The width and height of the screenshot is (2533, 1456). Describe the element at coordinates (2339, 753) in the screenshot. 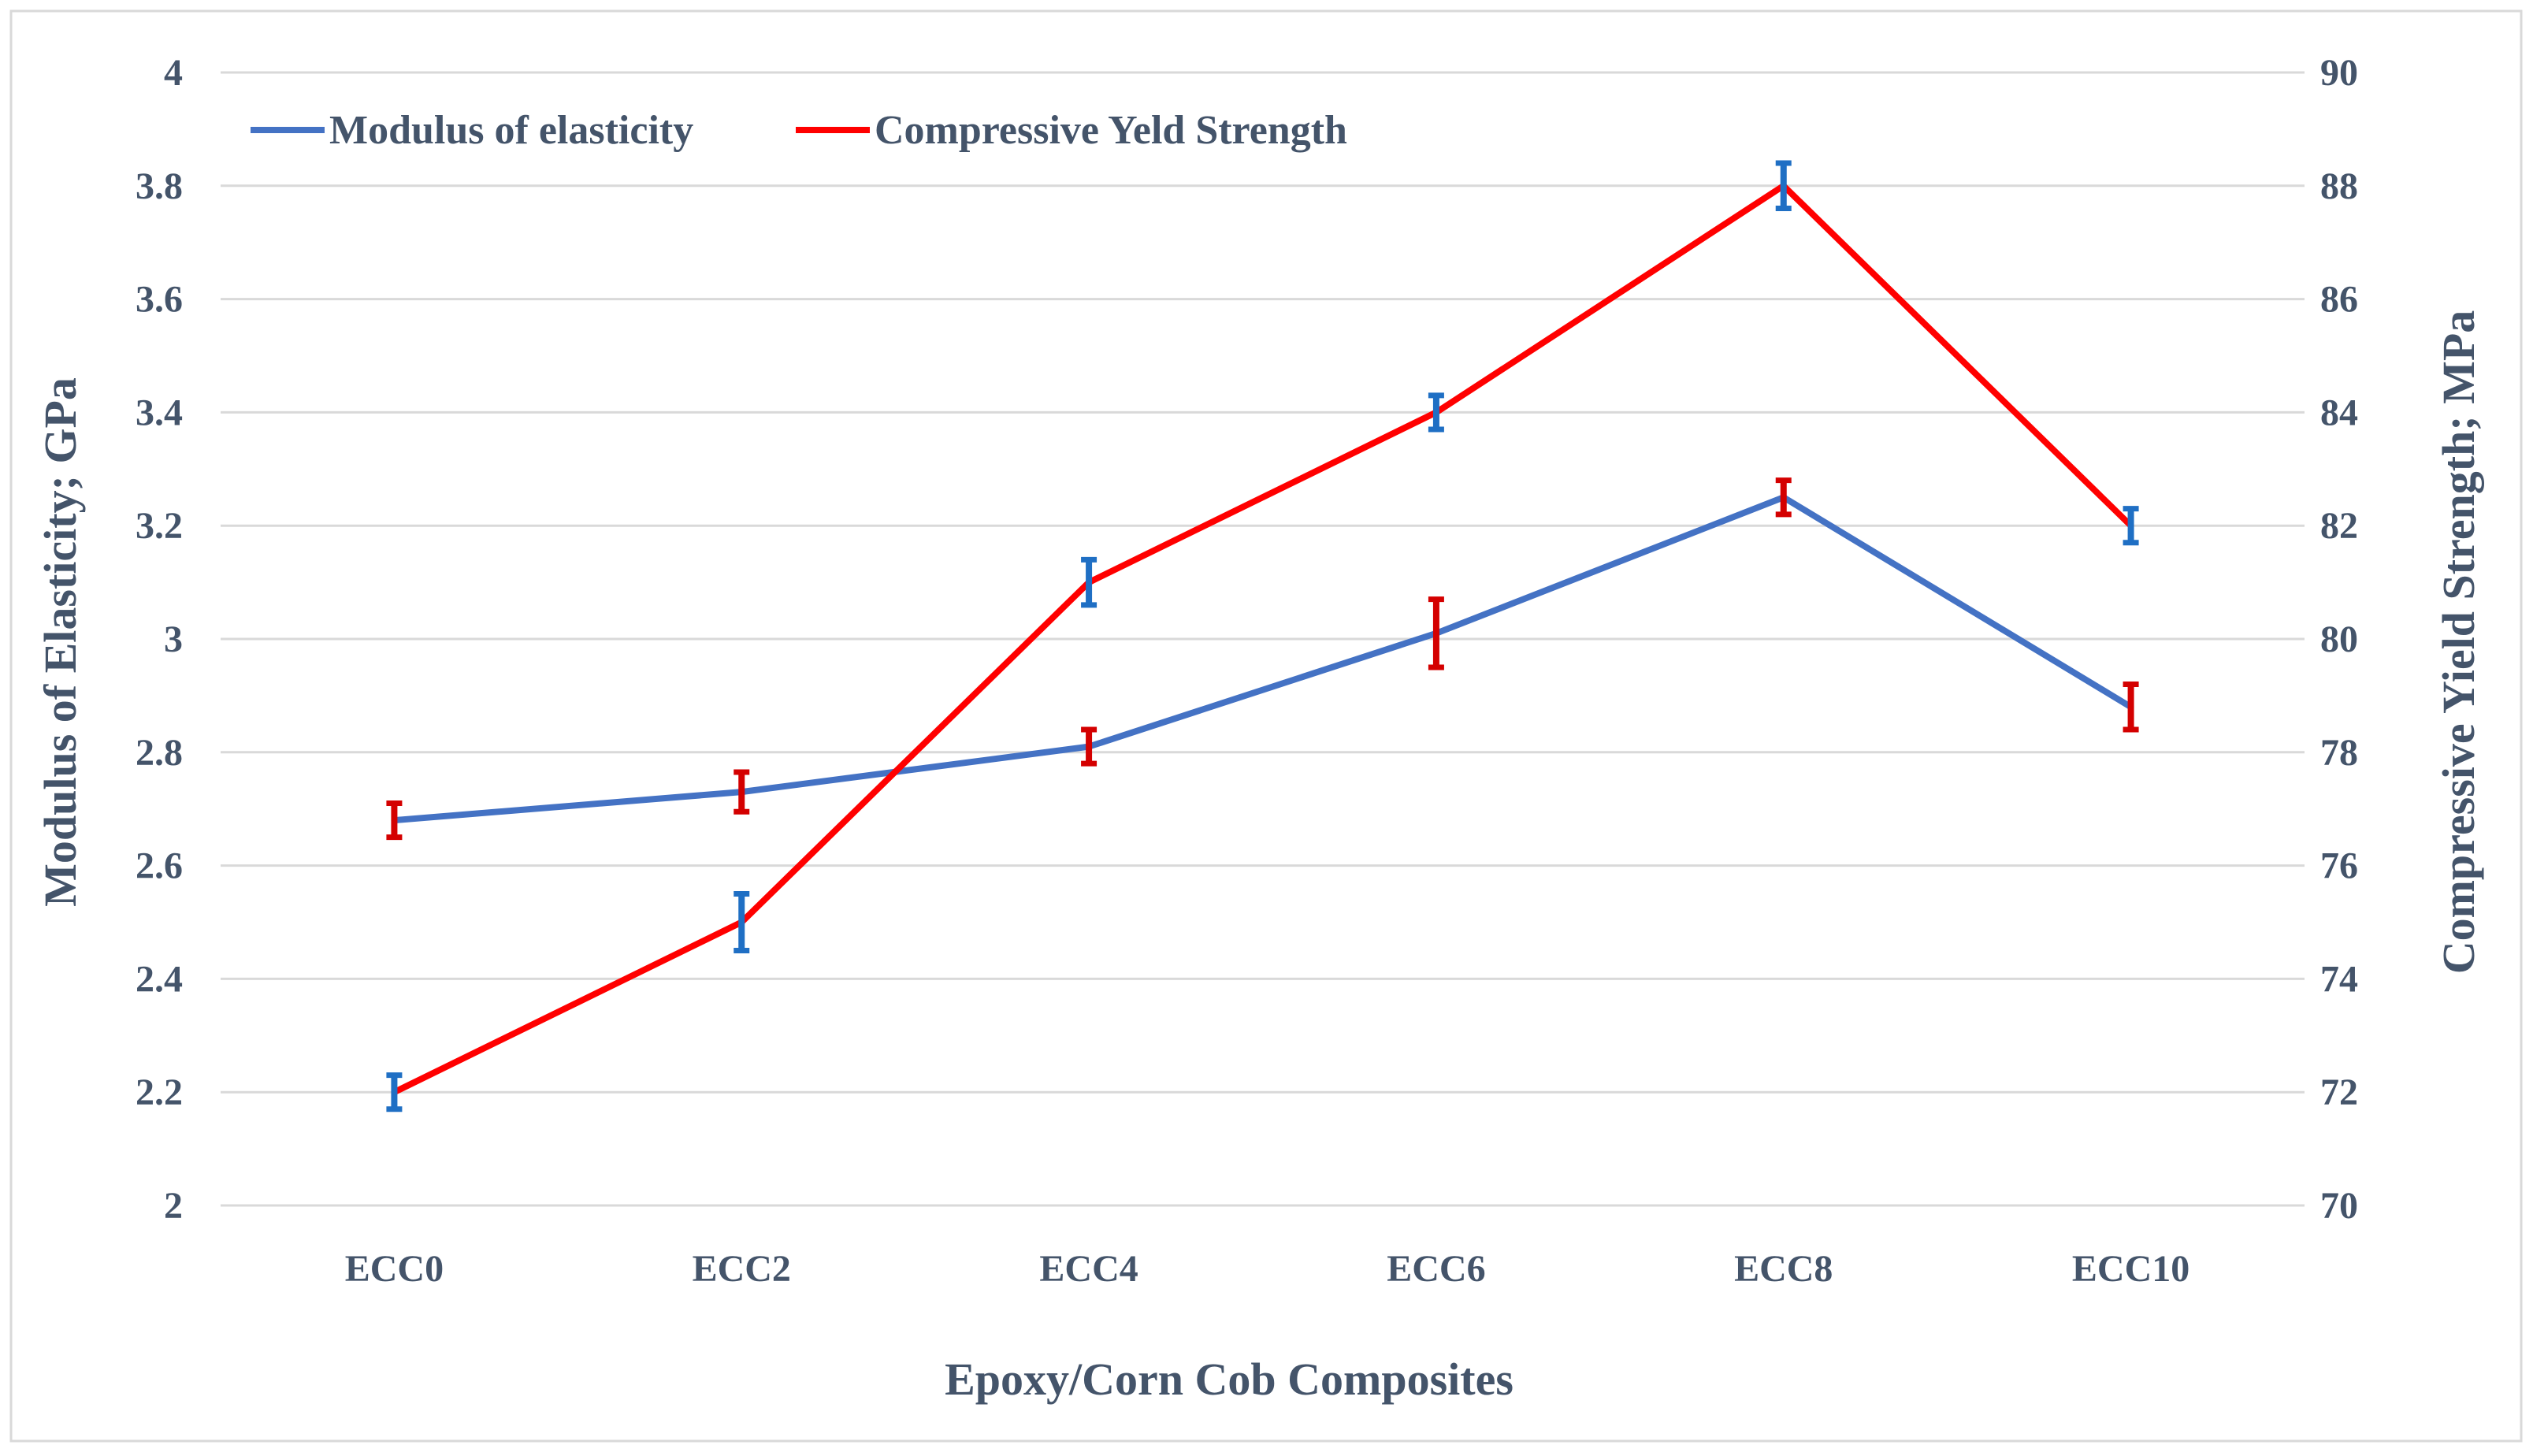

I see `right-tick-label: 78` at that location.